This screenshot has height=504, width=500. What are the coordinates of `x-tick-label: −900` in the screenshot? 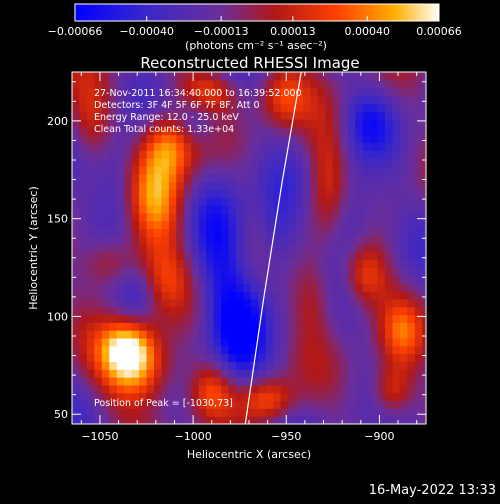 It's located at (379, 436).